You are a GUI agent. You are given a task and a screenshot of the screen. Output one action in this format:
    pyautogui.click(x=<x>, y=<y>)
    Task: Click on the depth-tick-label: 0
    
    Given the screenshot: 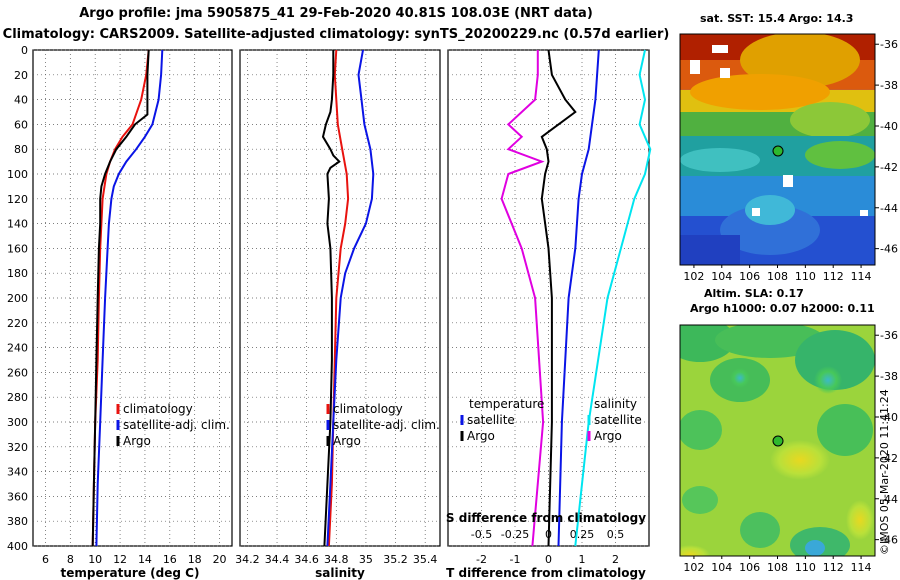 What is the action you would take?
    pyautogui.click(x=24, y=50)
    